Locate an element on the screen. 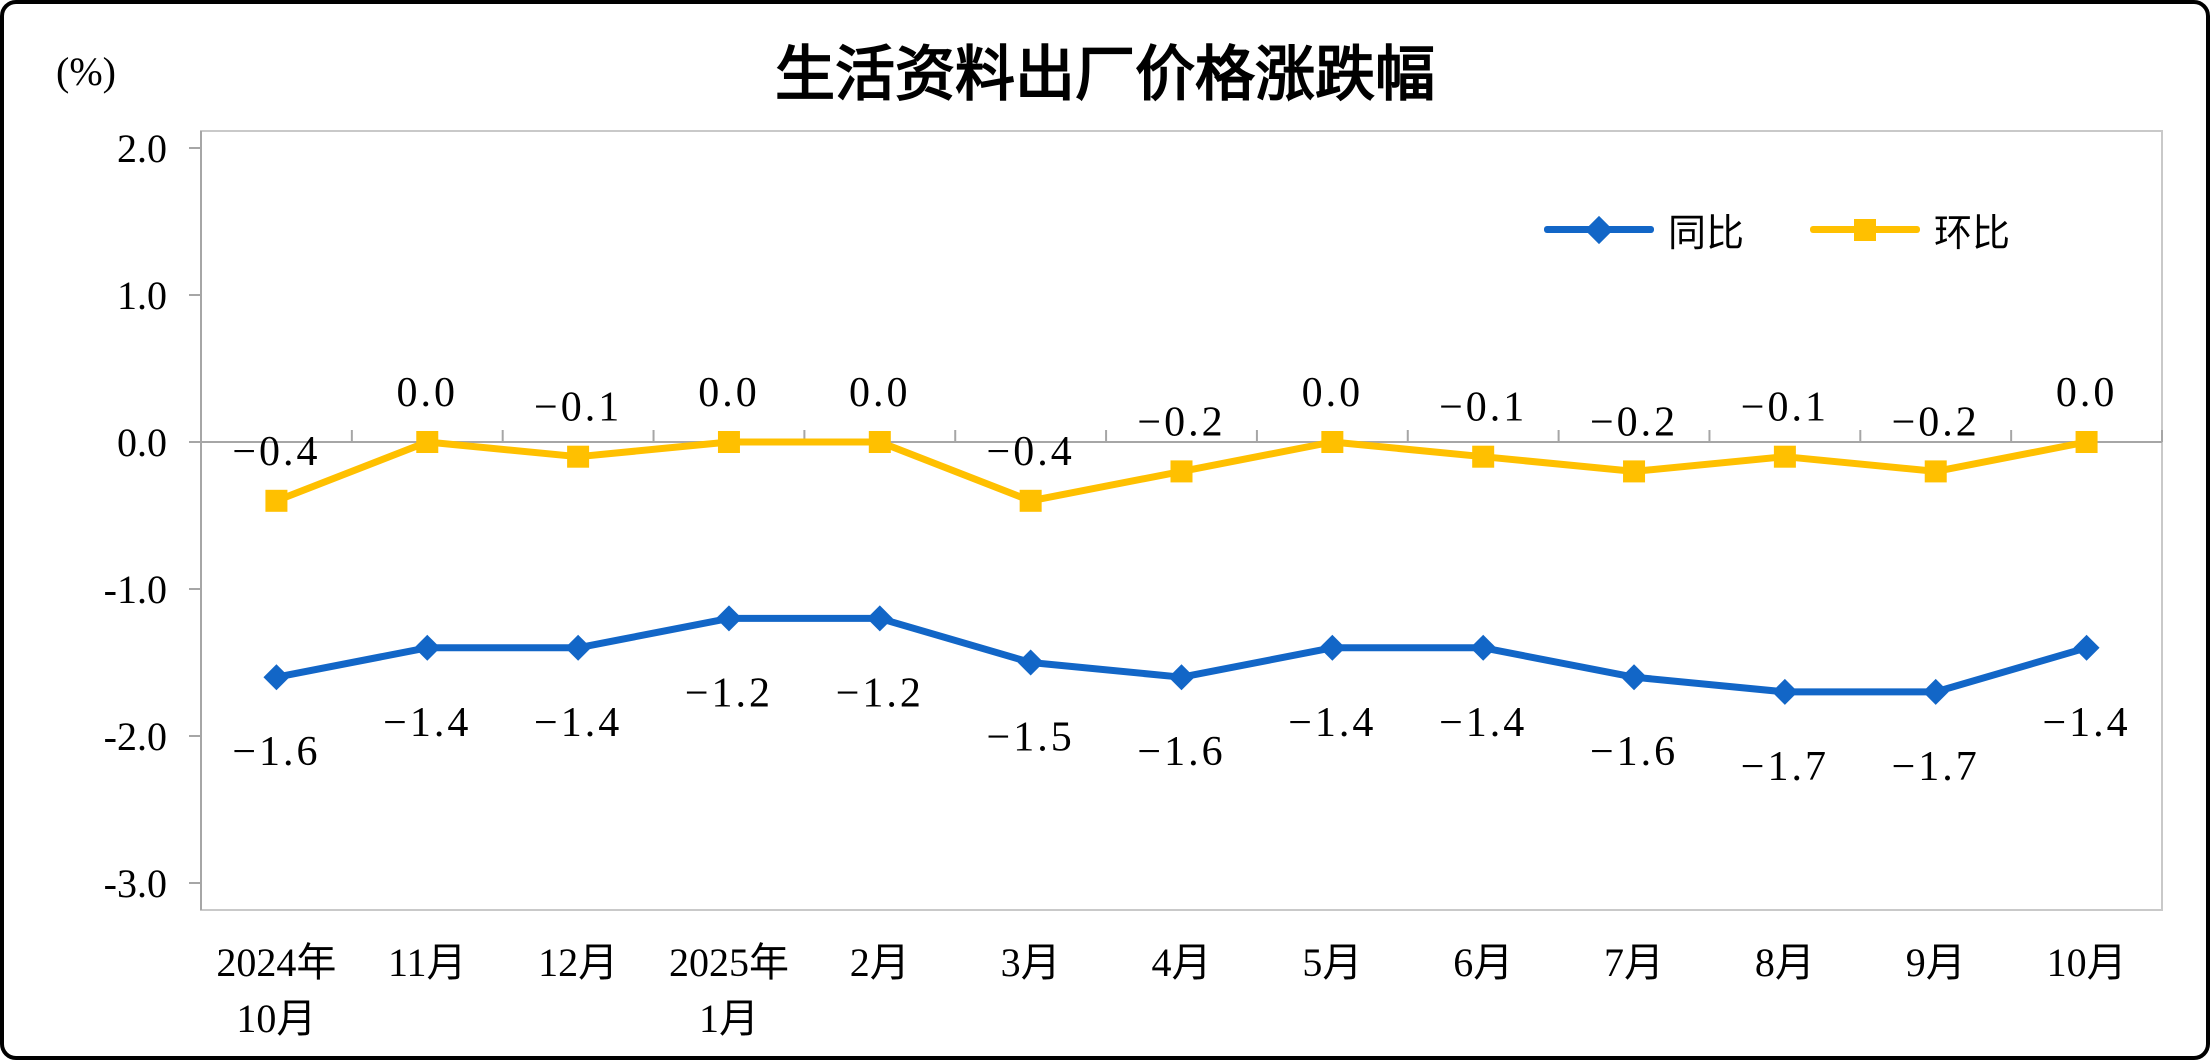 This screenshot has height=1060, width=2210. y-tick-label: 1.0 is located at coordinates (142, 295).